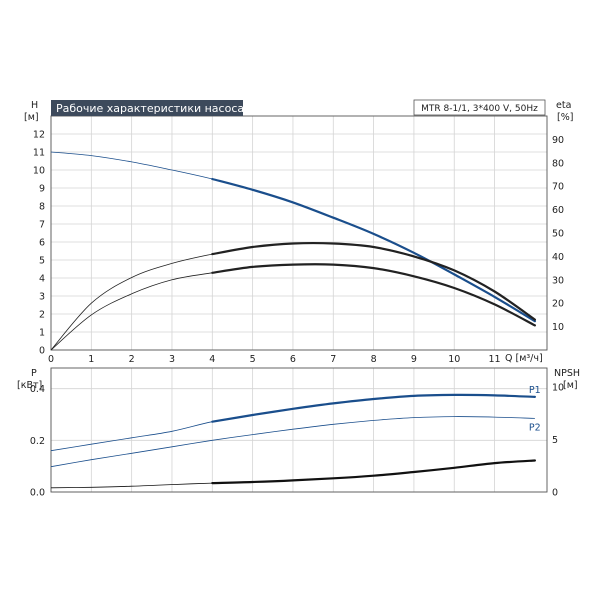 Image resolution: width=600 pixels, height=600 pixels. I want to click on power-axis-unit: [кВт], so click(29, 385).